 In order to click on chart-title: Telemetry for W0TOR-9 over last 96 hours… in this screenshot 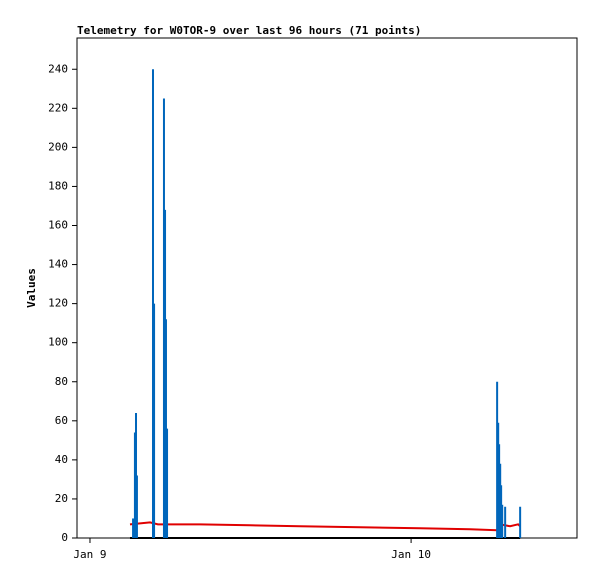, I will do `click(249, 30)`.